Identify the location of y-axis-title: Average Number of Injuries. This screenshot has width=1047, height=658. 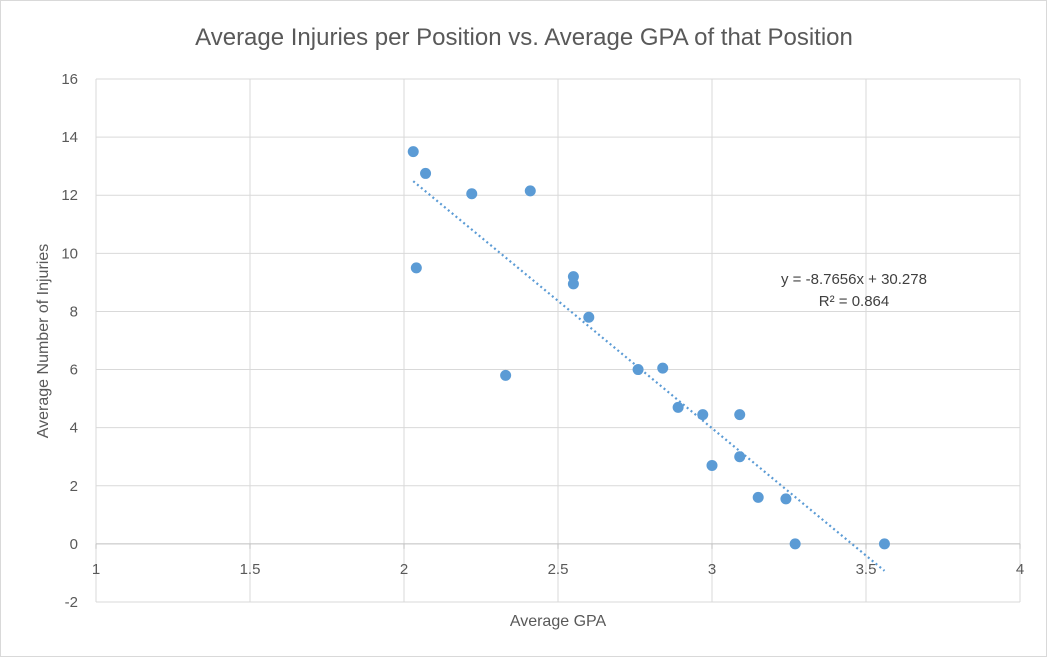
(43, 341).